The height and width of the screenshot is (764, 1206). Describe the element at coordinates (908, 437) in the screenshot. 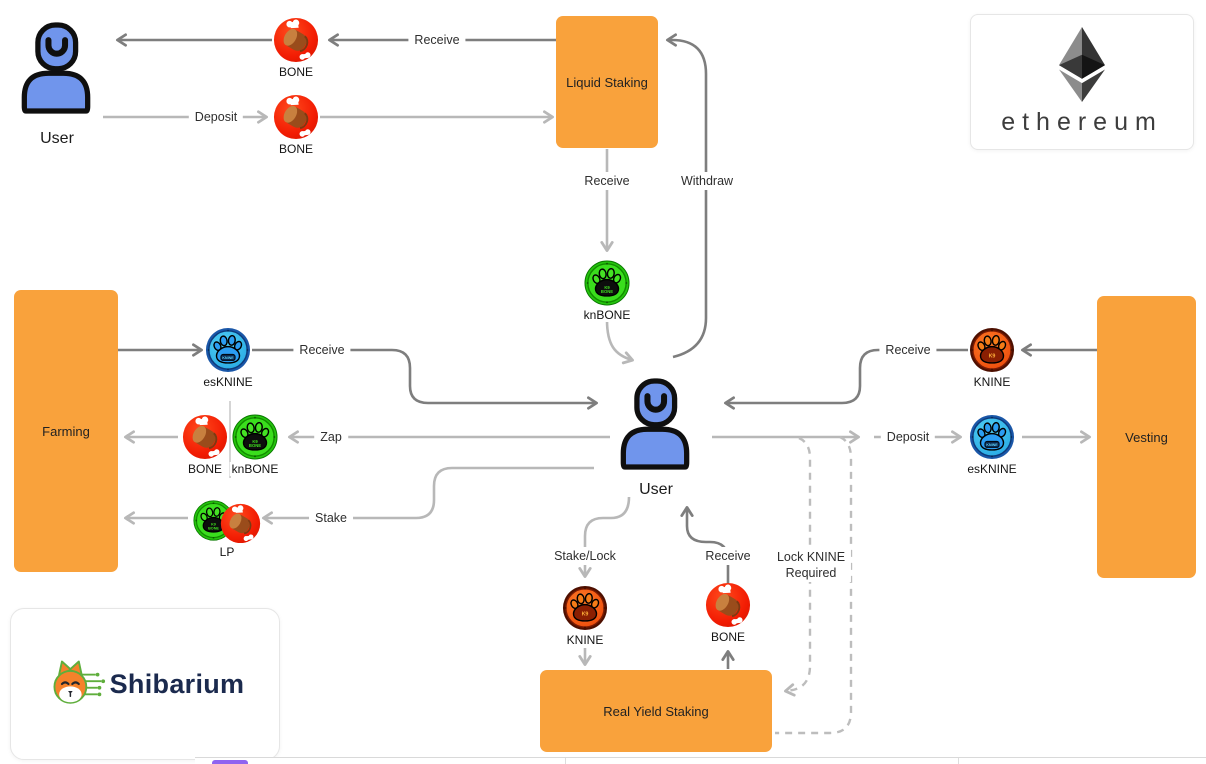

I see `edge-label-deposit-vesting: Deposit` at that location.